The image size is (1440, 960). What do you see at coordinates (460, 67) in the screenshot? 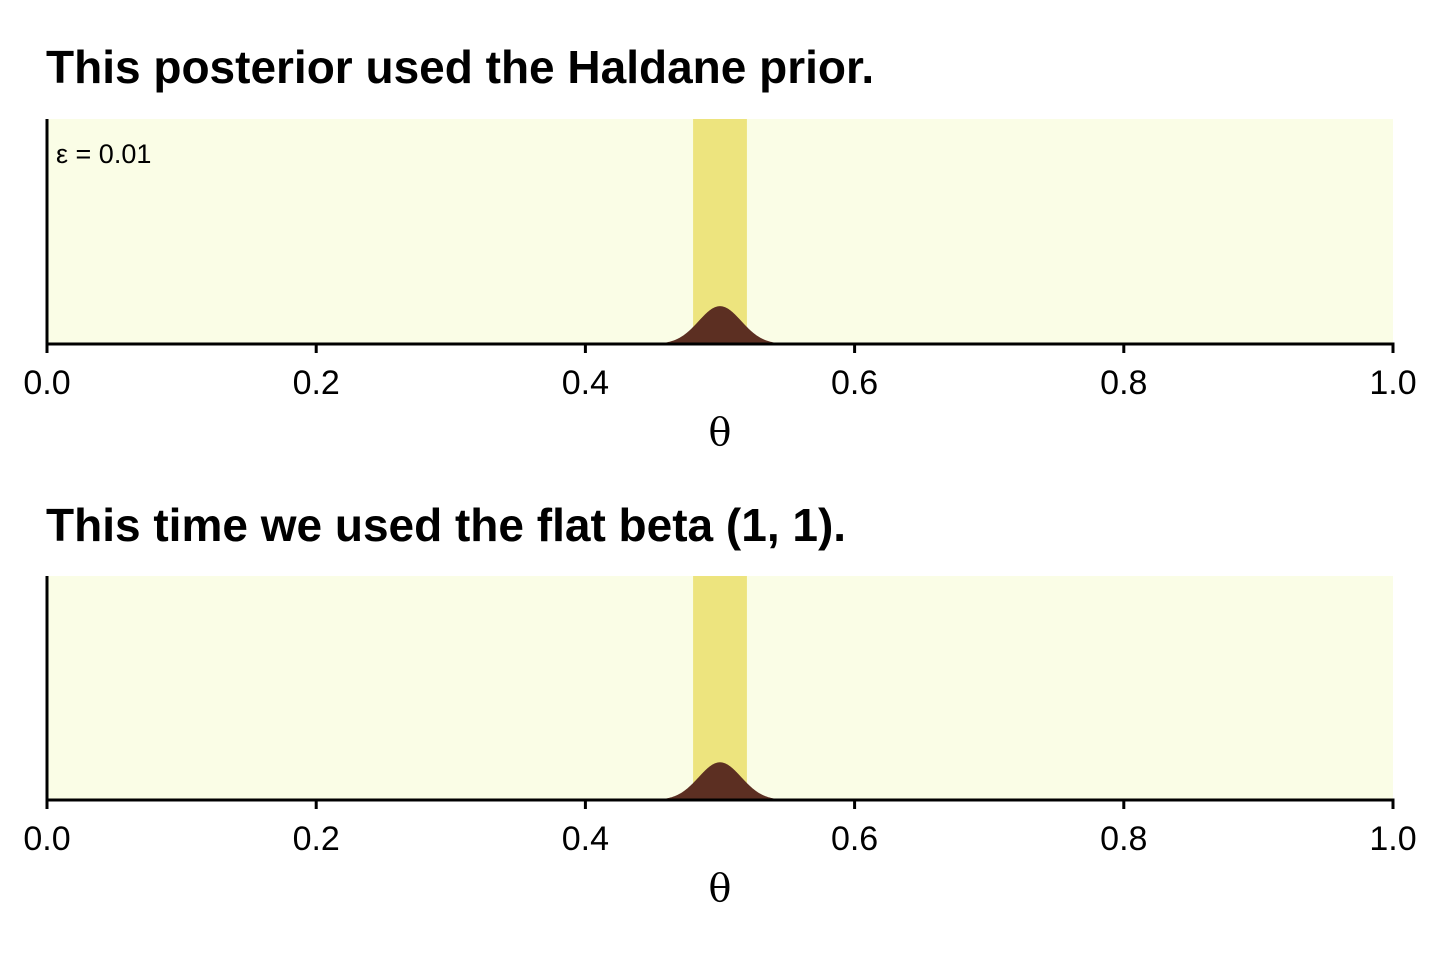
I see `chart-title: This posterior used the Haldane prior.` at bounding box center [460, 67].